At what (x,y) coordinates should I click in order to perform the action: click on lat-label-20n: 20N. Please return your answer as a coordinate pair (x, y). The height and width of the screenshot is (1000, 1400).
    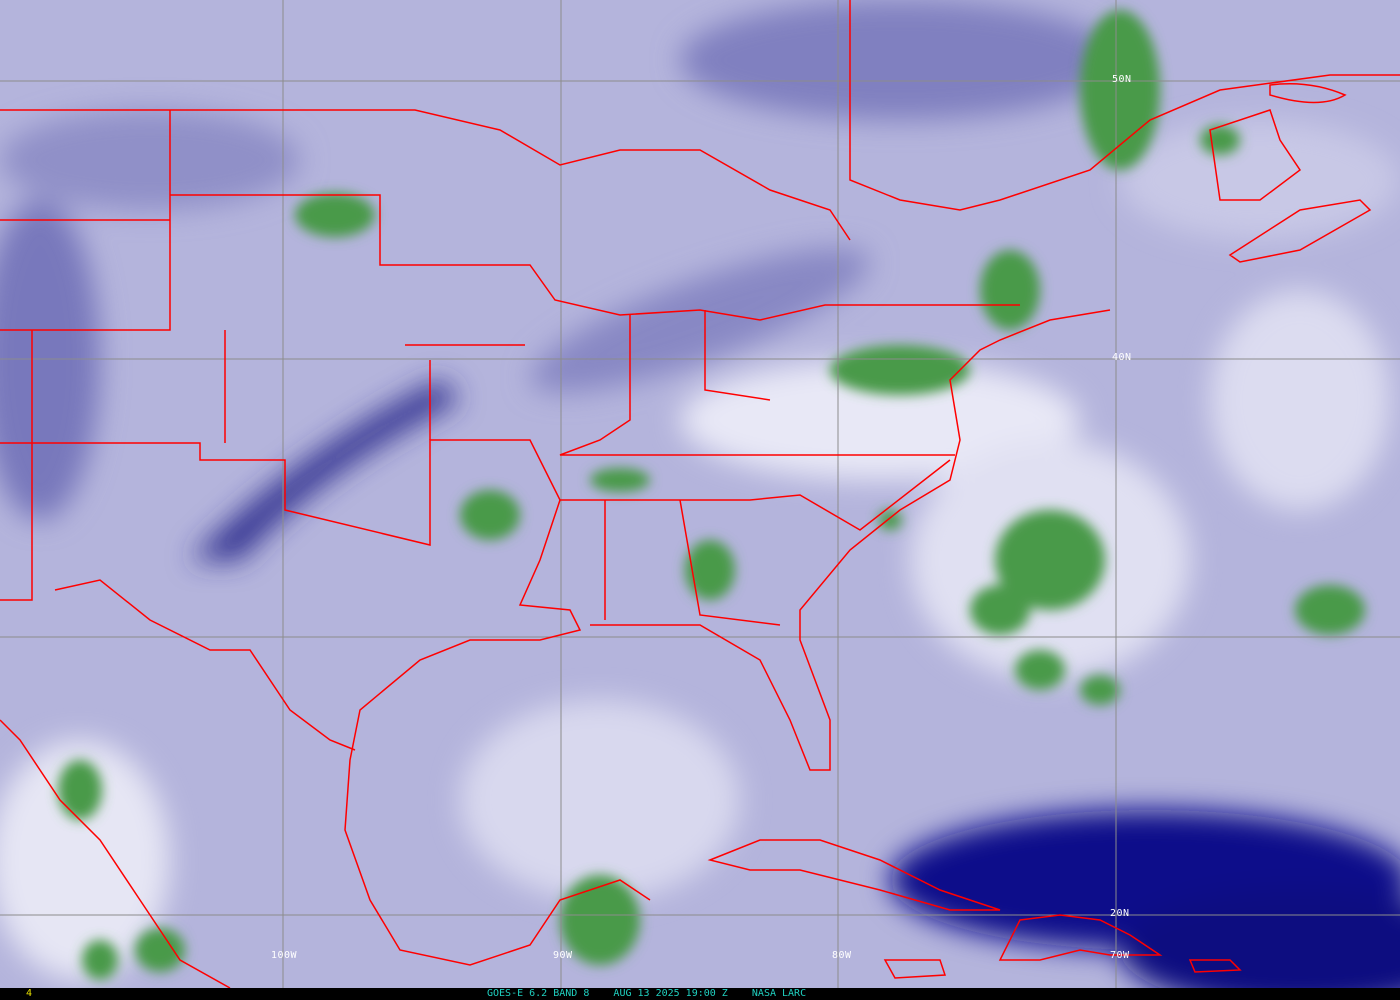
    Looking at the image, I should click on (1120, 913).